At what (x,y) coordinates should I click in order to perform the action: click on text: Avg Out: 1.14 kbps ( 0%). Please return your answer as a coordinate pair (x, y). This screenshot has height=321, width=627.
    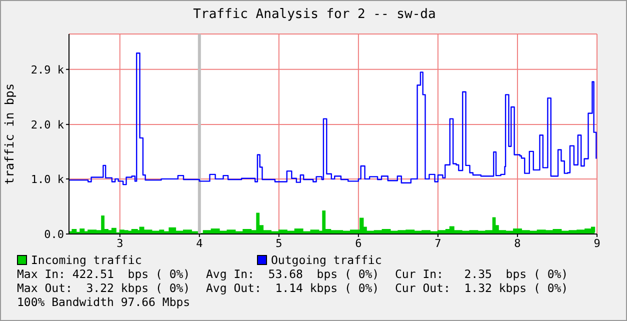
    Looking at the image, I should click on (293, 288).